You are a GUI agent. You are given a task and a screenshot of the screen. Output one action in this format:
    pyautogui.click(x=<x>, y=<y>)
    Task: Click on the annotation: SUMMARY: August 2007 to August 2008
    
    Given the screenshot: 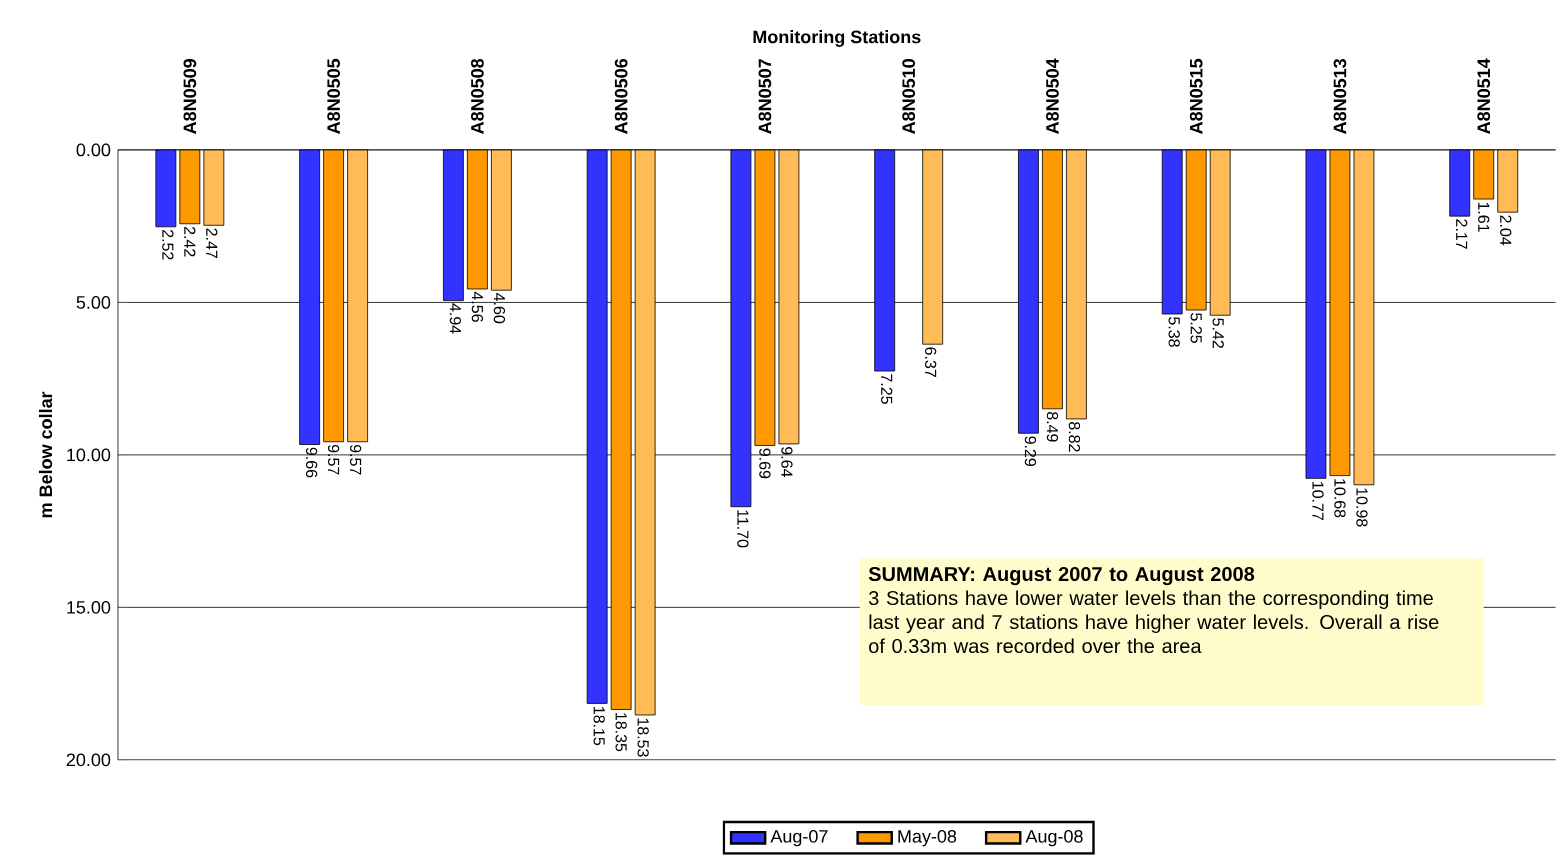 What is the action you would take?
    pyautogui.click(x=1061, y=576)
    